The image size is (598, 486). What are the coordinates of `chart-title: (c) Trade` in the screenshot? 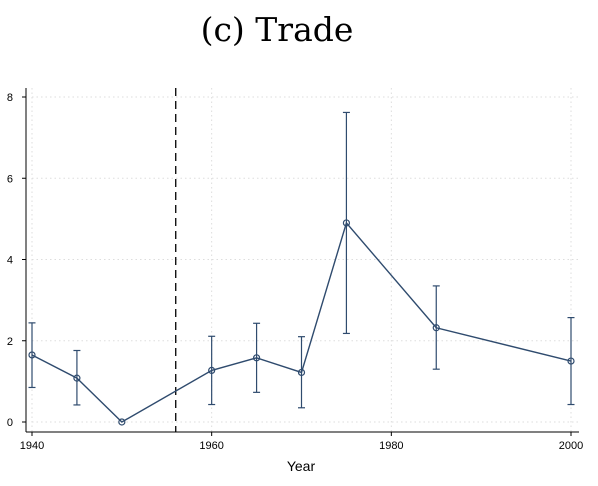 It's located at (277, 29).